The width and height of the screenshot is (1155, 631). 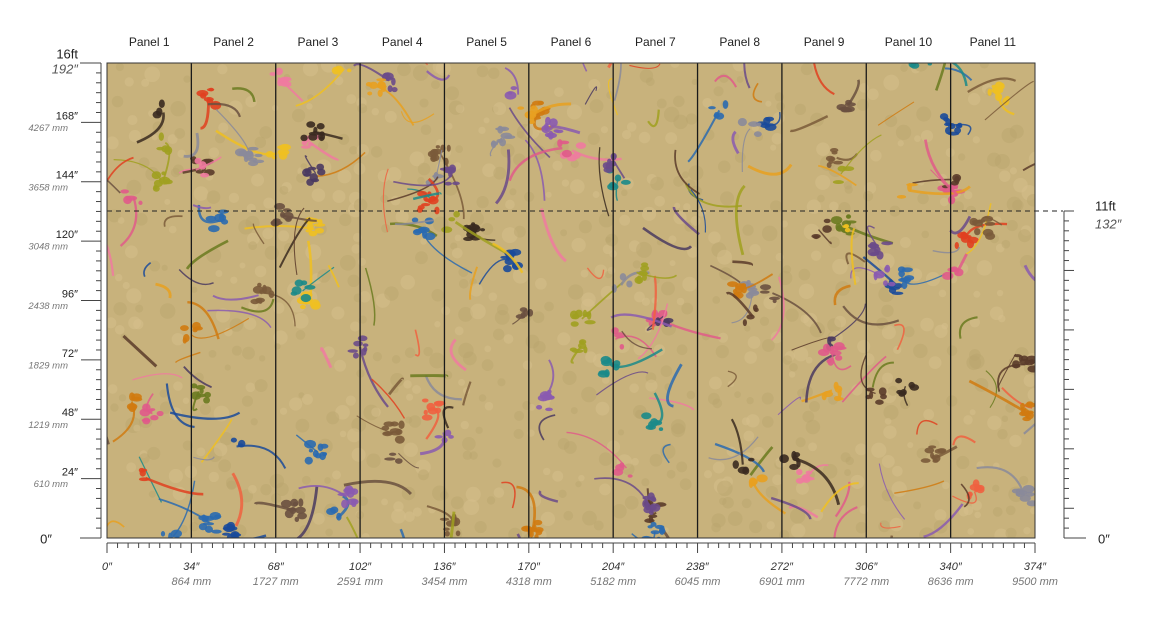 I want to click on ruler-inches: 374″, so click(x=1035, y=567).